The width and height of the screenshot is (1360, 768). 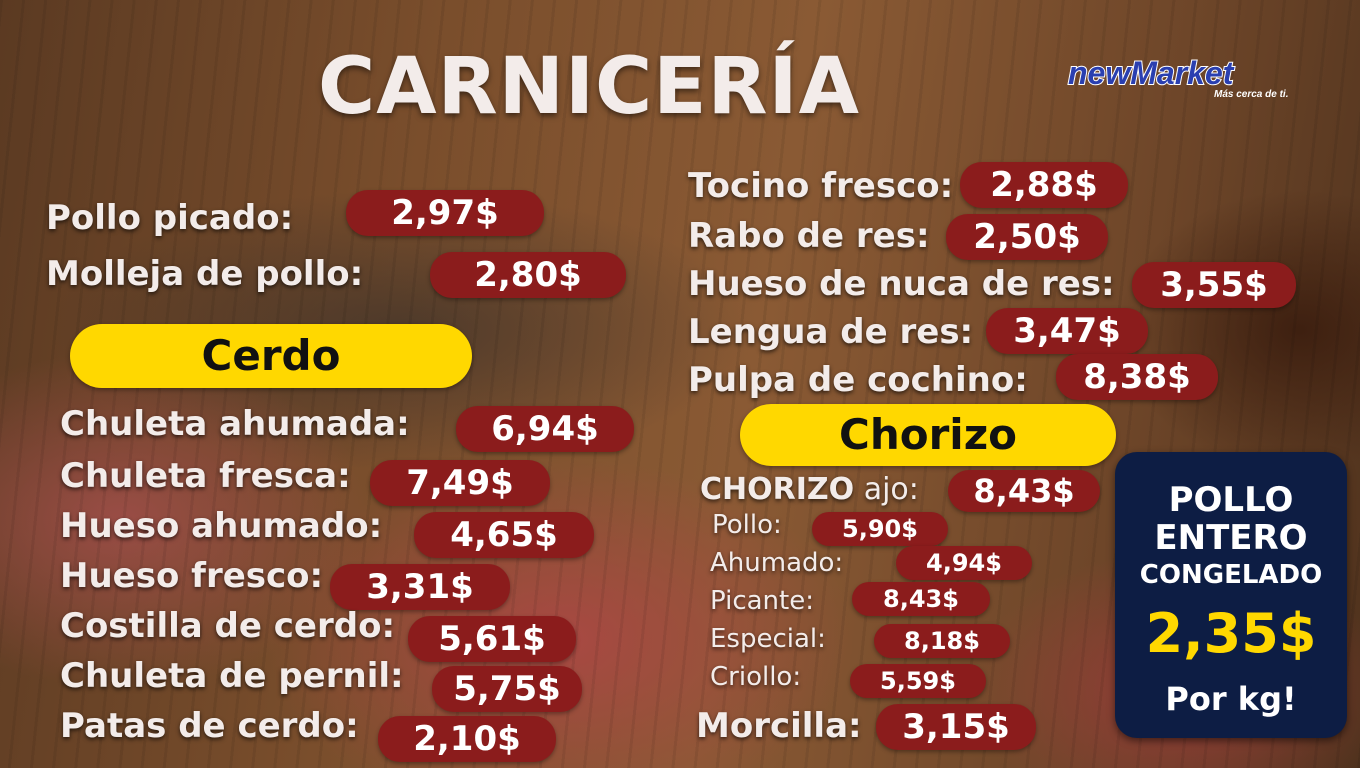 I want to click on price-badge: 5,61$, so click(x=492, y=639).